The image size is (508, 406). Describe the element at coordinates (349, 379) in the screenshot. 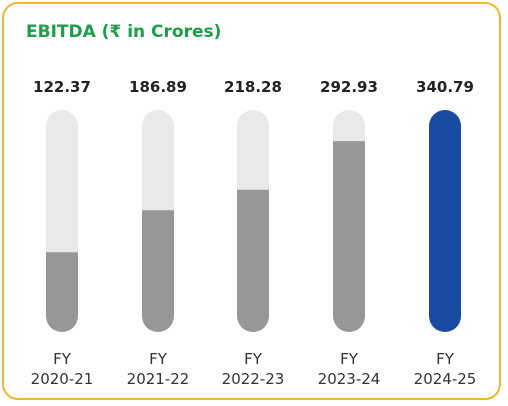

I see `category-label-3-line-1: 2023-24` at that location.